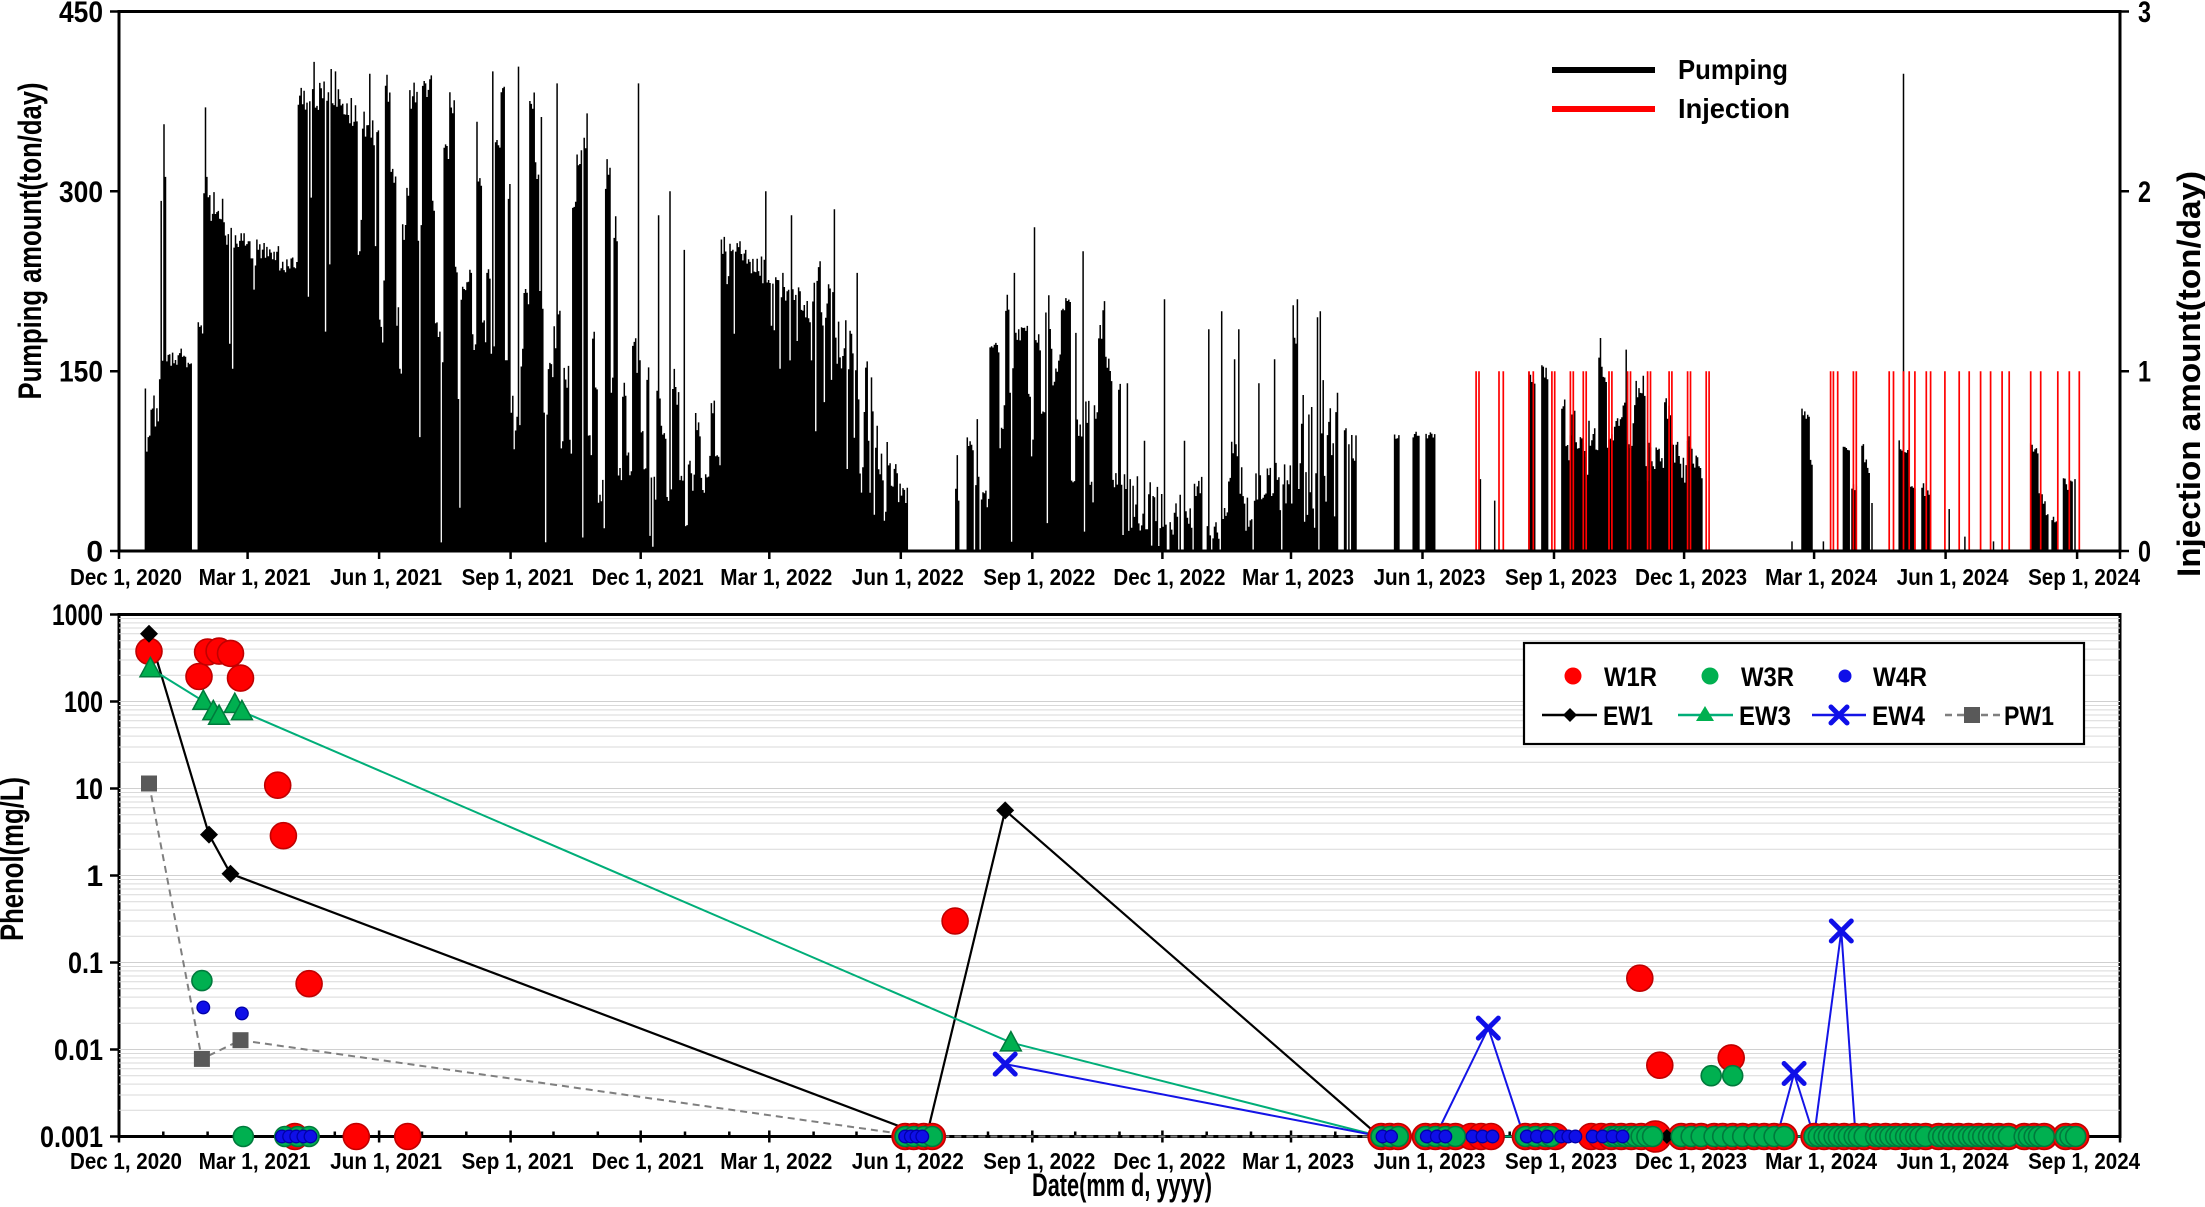 The height and width of the screenshot is (1207, 2205). What do you see at coordinates (30, 241) in the screenshot?
I see `svg-text: Pumping amount(ton/day)` at bounding box center [30, 241].